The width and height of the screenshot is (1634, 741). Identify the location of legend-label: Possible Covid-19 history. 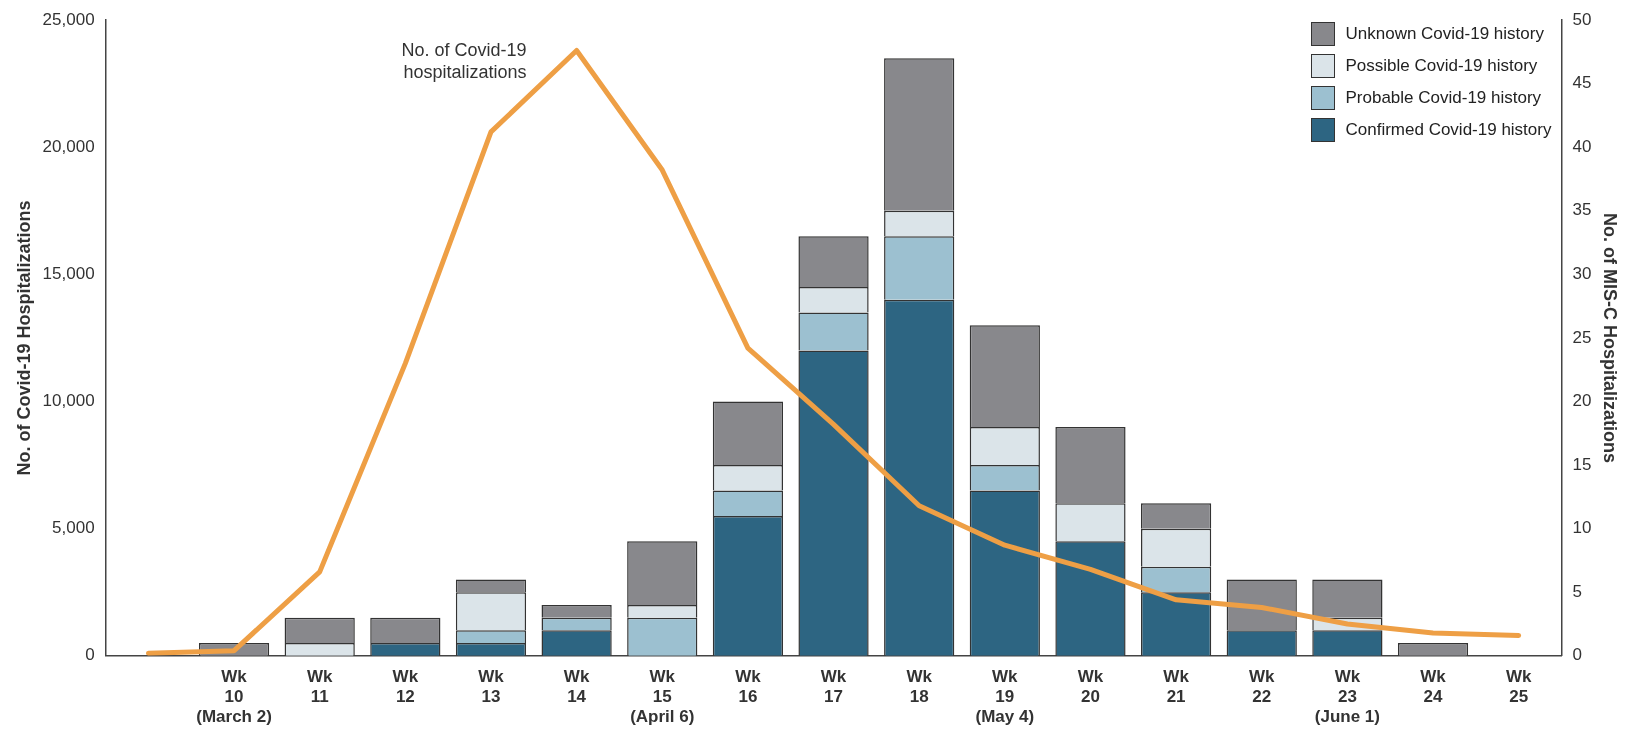
(1441, 66).